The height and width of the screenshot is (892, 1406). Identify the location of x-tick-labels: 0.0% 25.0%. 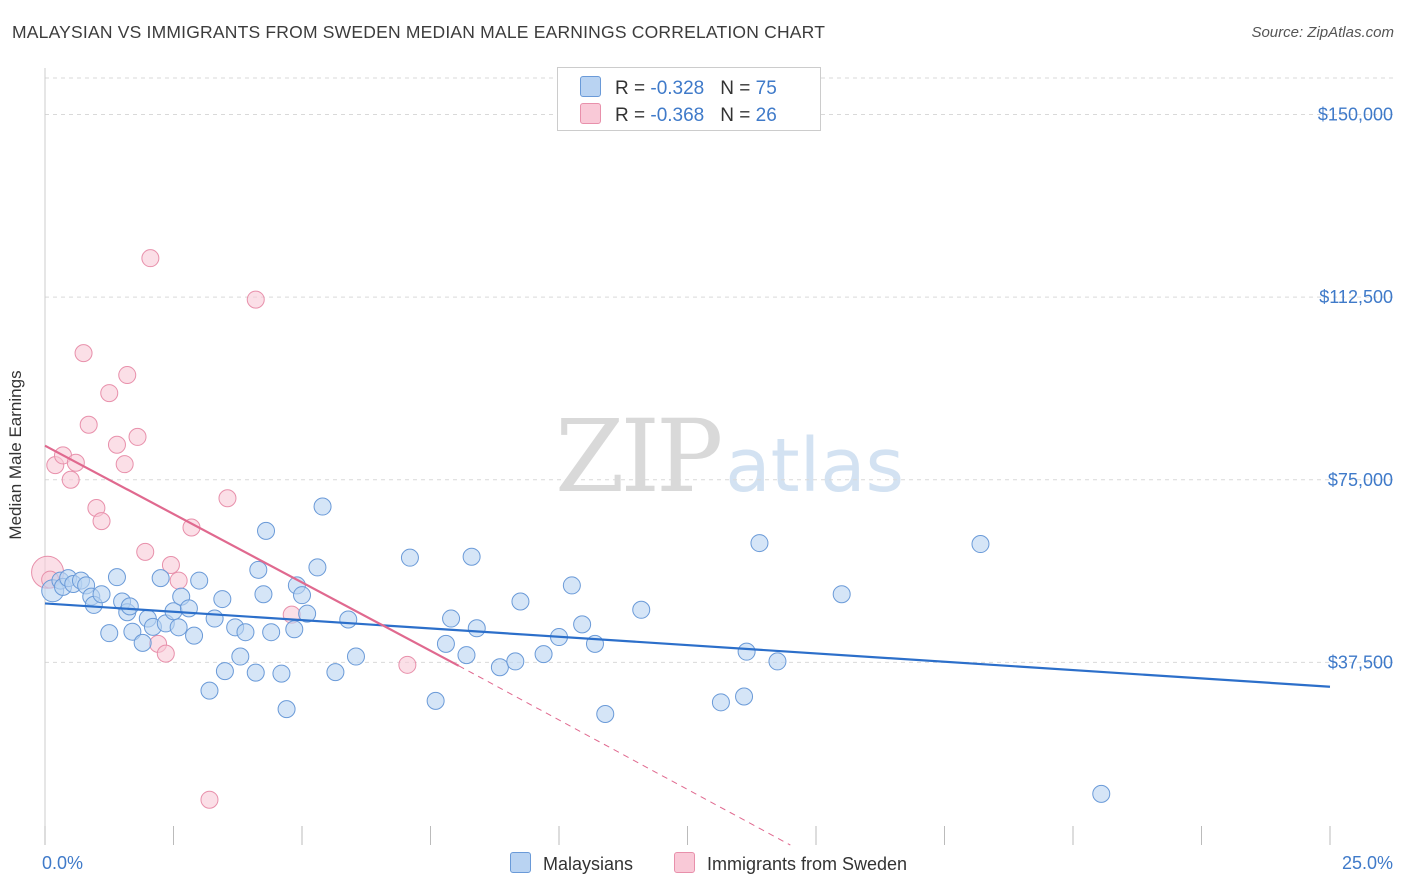
(717, 863).